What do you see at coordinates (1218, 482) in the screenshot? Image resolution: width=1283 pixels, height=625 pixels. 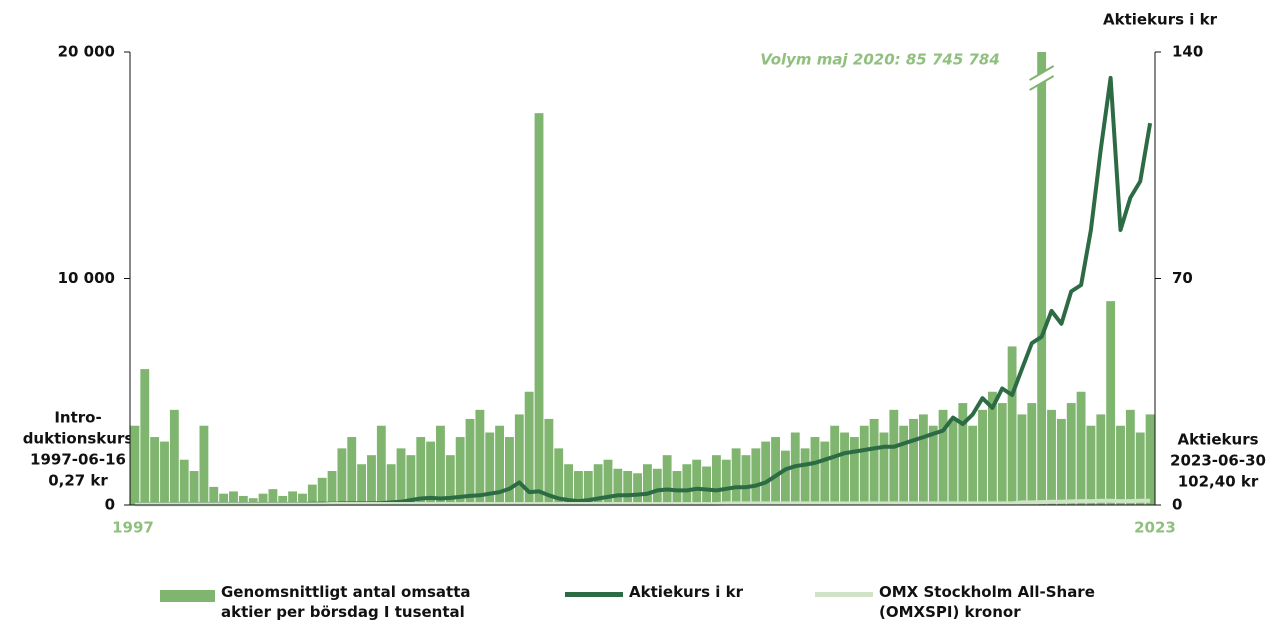 I see `note-line: 102,40 kr` at bounding box center [1218, 482].